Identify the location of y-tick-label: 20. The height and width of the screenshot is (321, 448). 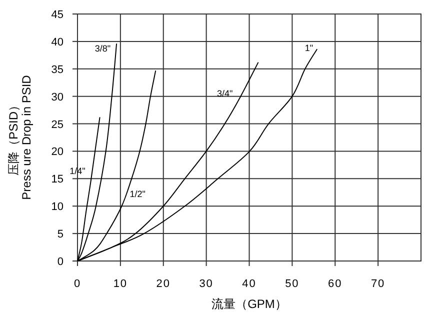
(57, 152).